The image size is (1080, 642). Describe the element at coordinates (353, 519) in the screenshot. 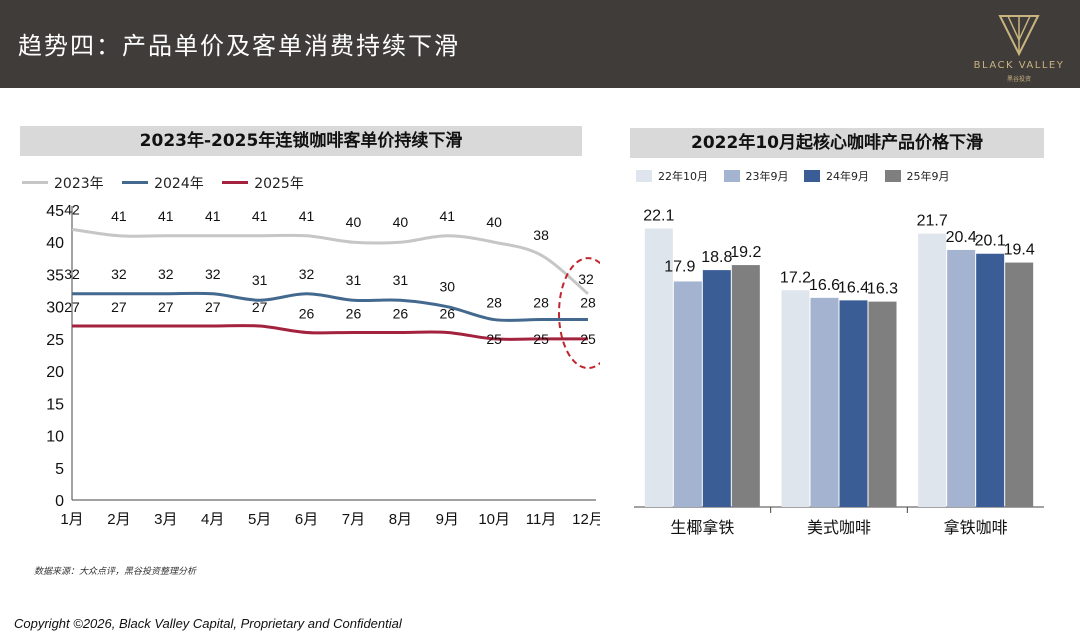

I see `x-tick-label: 7月` at that location.